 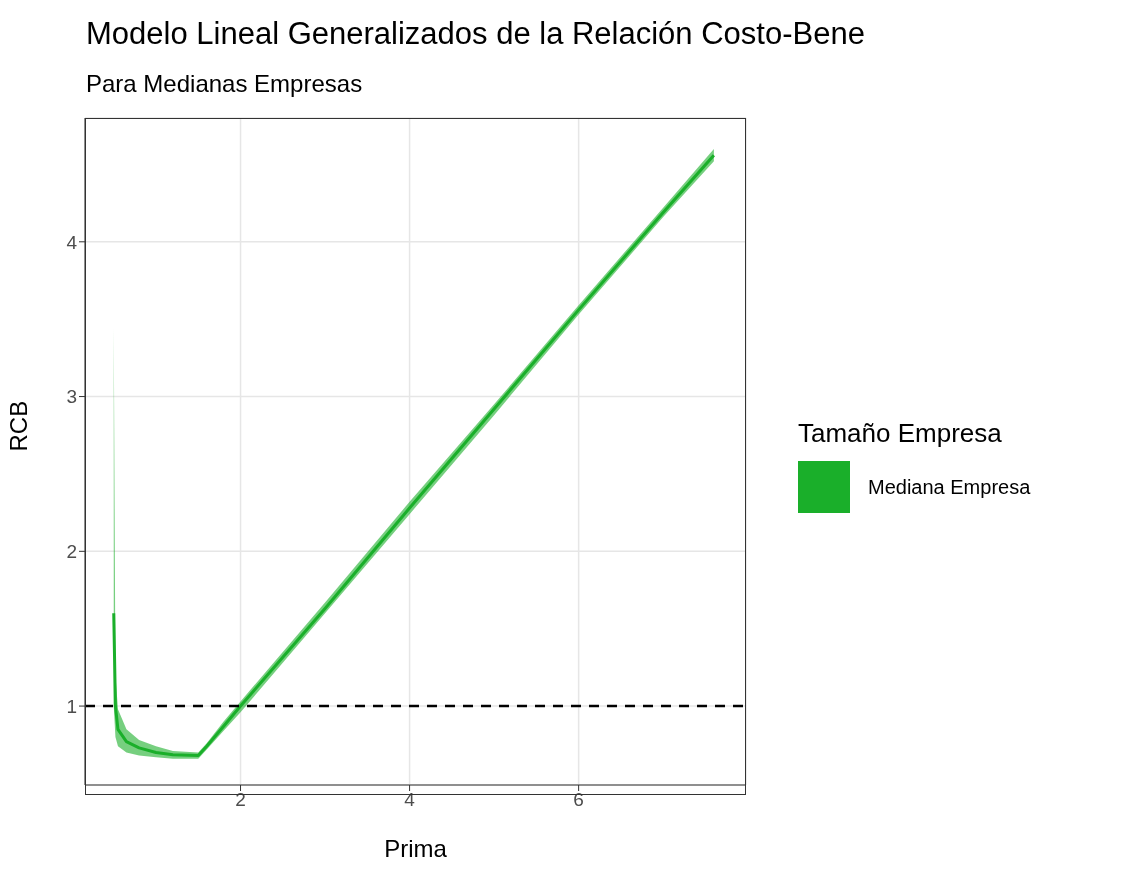 I want to click on y-tick-label: 2, so click(x=71, y=552).